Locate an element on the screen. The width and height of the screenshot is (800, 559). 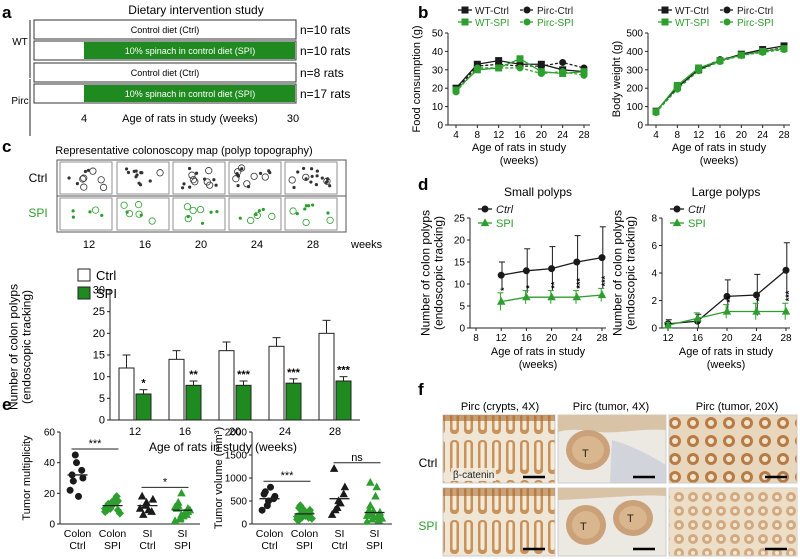
legend-label: WT-Ctrl is located at coordinates (692, 11).